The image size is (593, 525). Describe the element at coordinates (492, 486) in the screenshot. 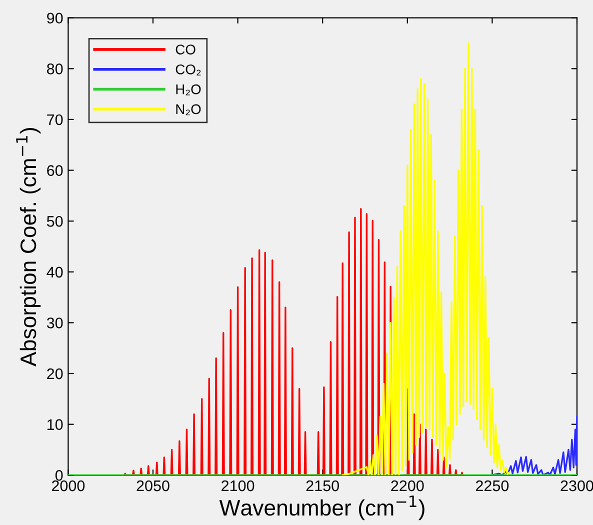

I see `x-tick-label: 2250` at that location.